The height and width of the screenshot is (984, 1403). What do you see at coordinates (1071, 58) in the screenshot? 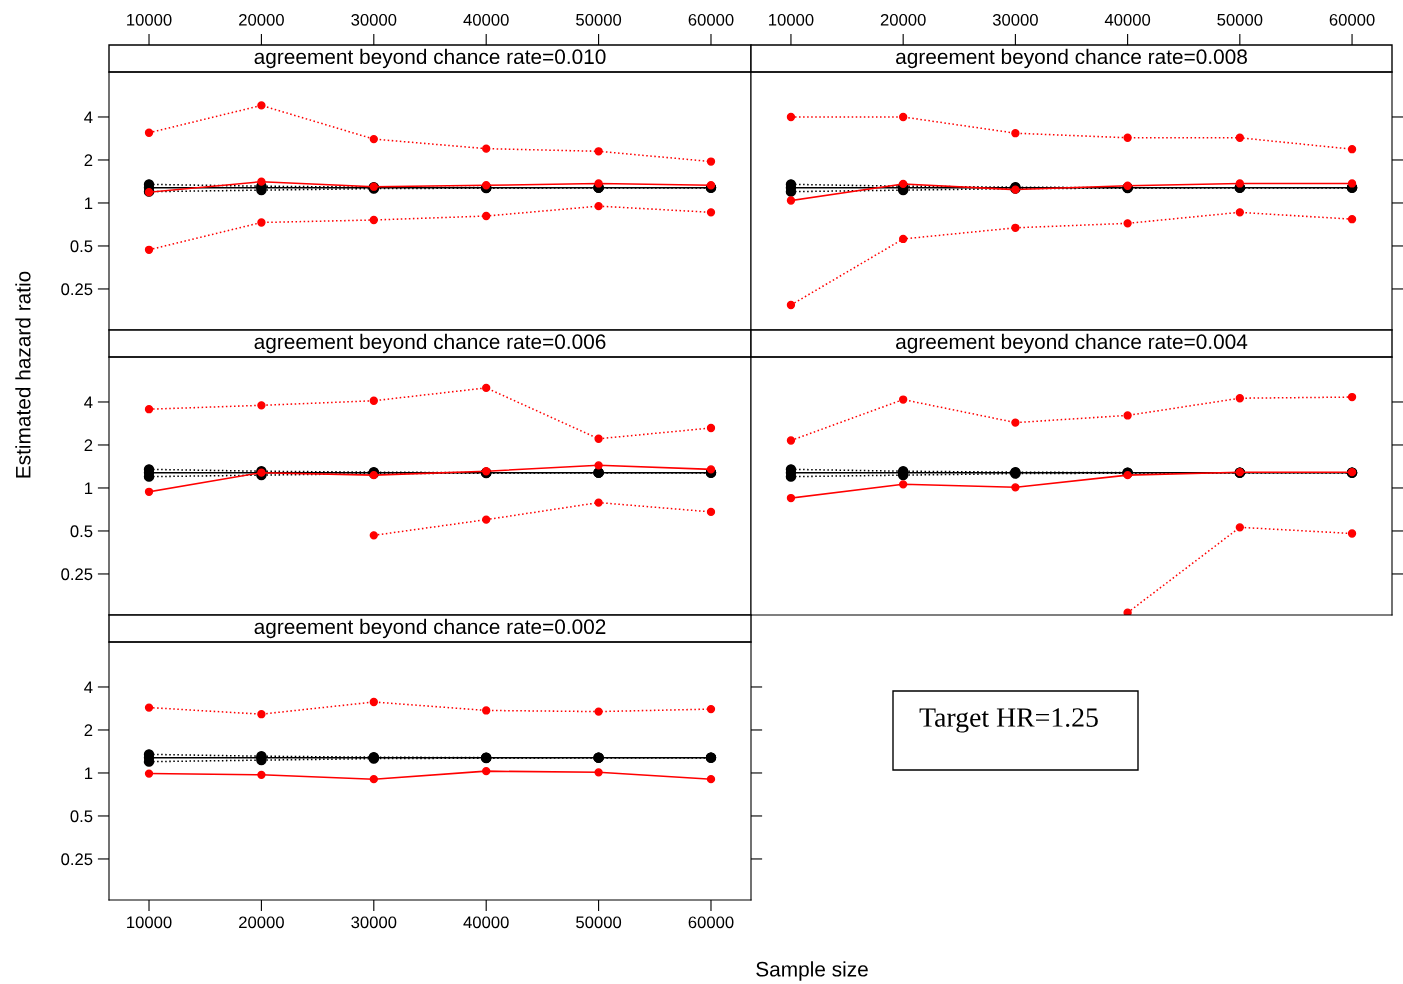
I see `chart-title: agreement beyond chance rate=0.008` at bounding box center [1071, 58].